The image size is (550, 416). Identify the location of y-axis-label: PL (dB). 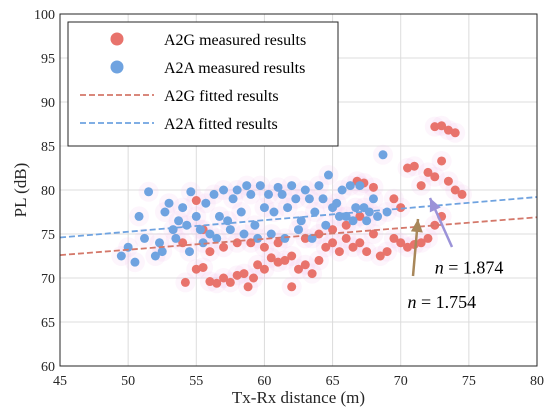
(20, 190).